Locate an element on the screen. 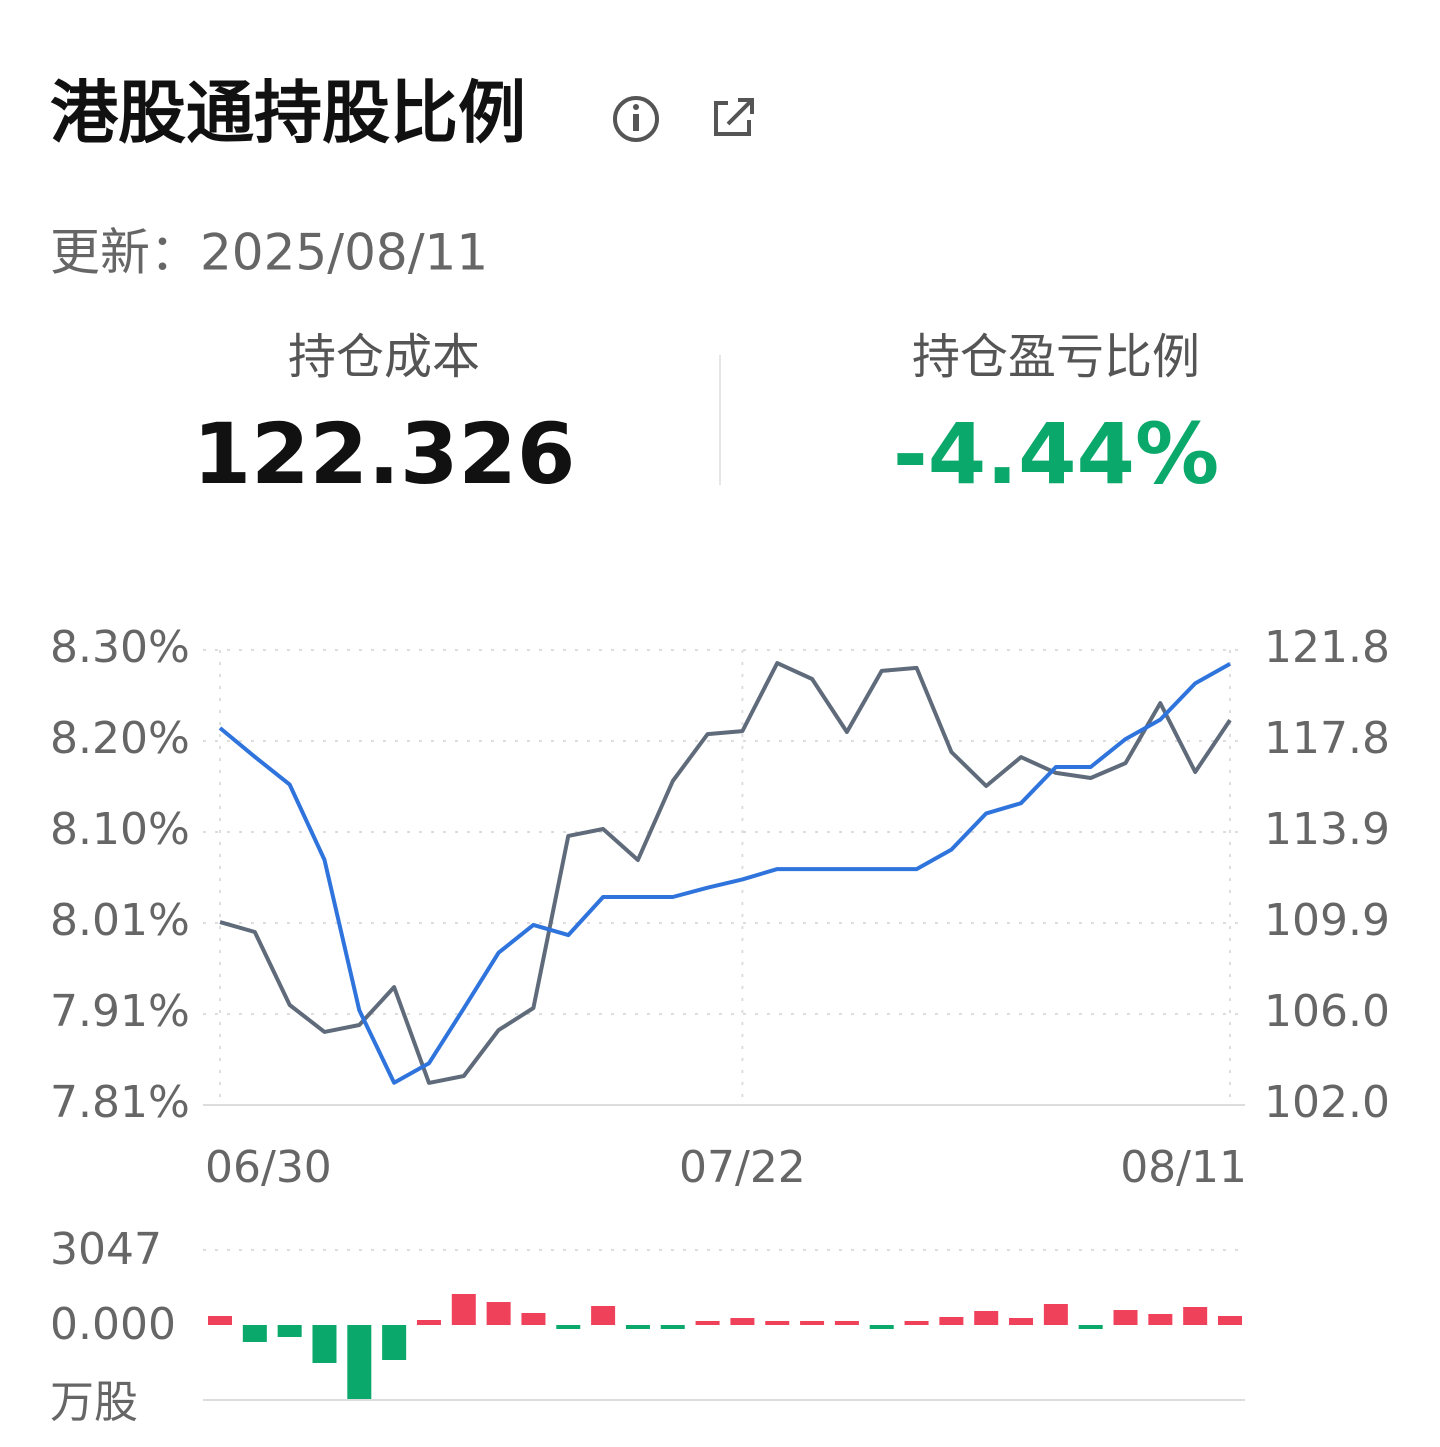  y-tick-label: 8.30% is located at coordinates (120, 647).